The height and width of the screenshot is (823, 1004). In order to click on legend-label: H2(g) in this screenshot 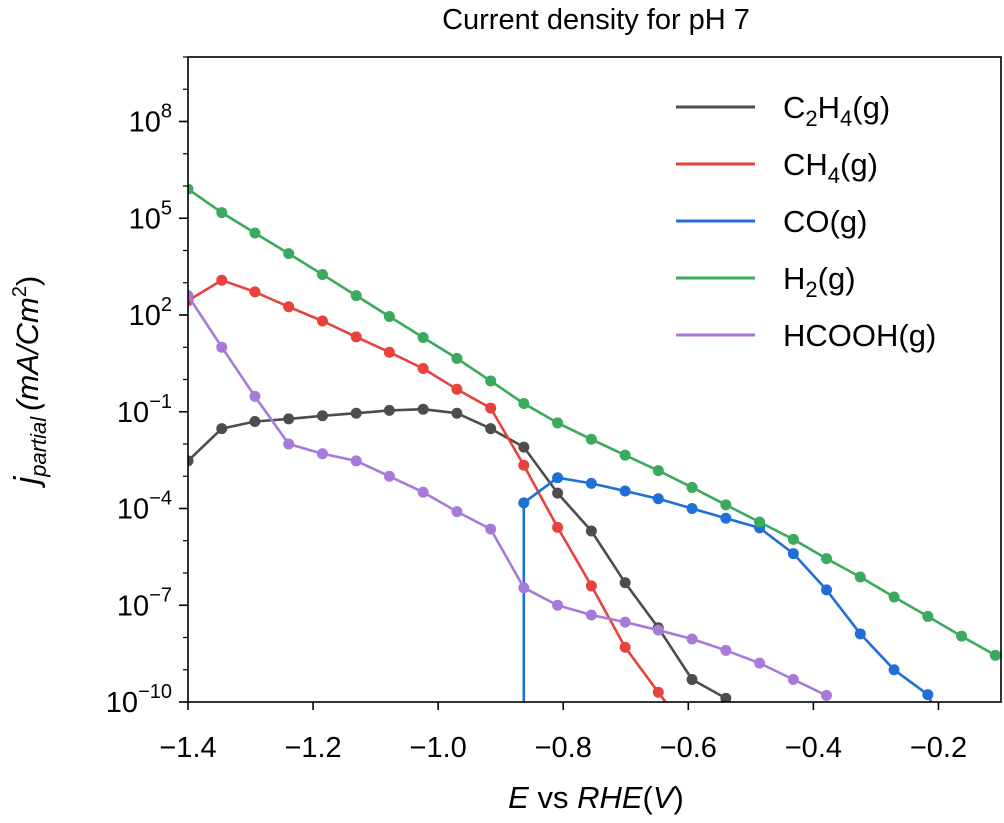, I will do `click(819, 281)`.